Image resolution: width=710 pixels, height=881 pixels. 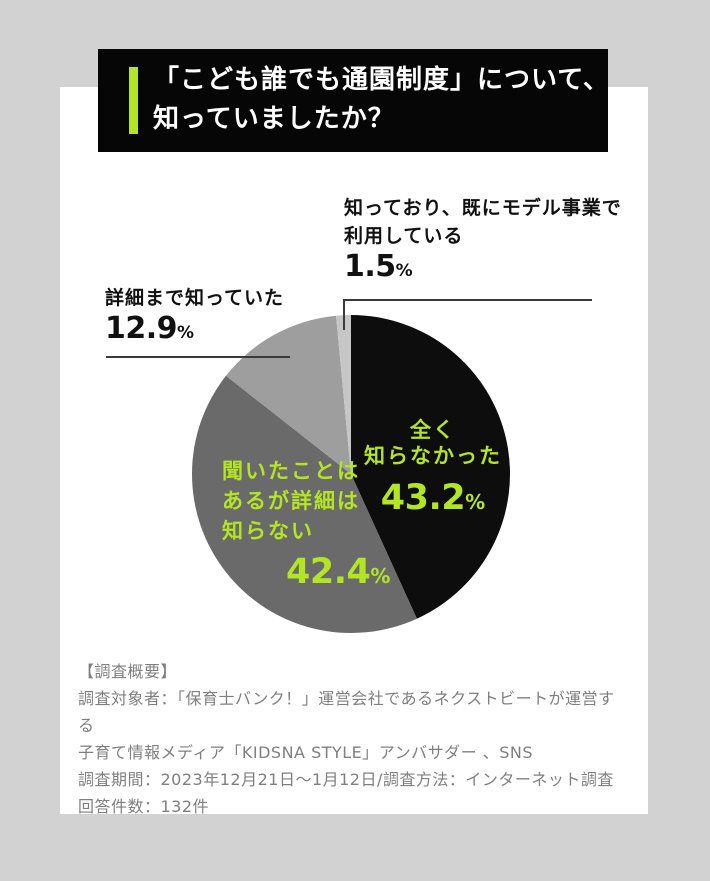 I want to click on value-knew-details: 12.9%, so click(x=150, y=328).